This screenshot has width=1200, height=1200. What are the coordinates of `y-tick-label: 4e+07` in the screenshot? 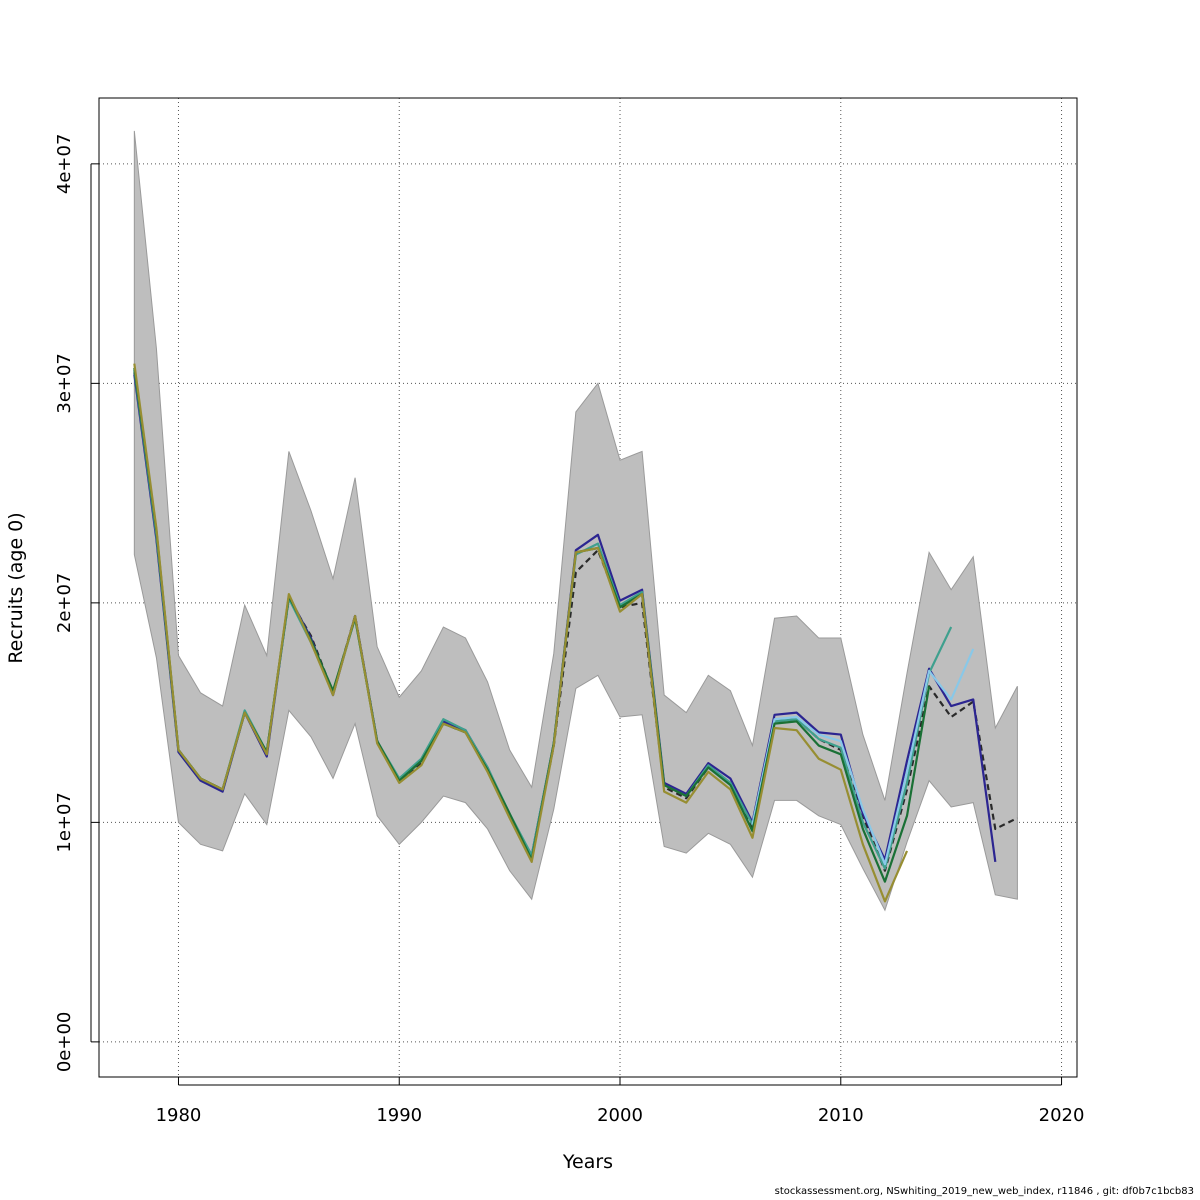 It's located at (64, 164).